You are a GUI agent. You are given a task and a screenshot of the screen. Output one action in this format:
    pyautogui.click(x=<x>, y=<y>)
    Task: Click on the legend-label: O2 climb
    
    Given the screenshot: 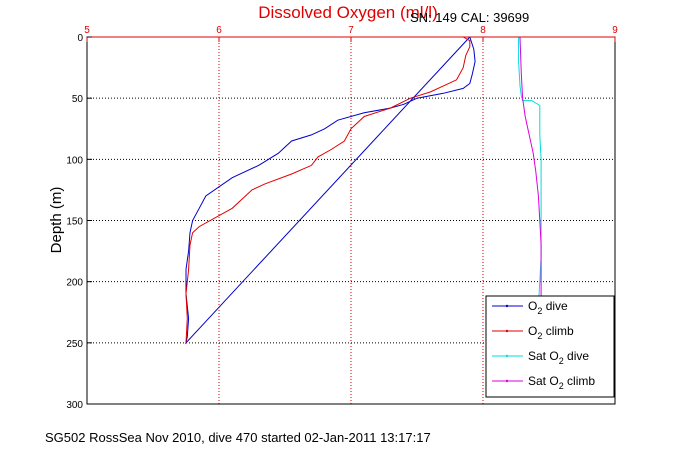 What is the action you would take?
    pyautogui.click(x=551, y=332)
    